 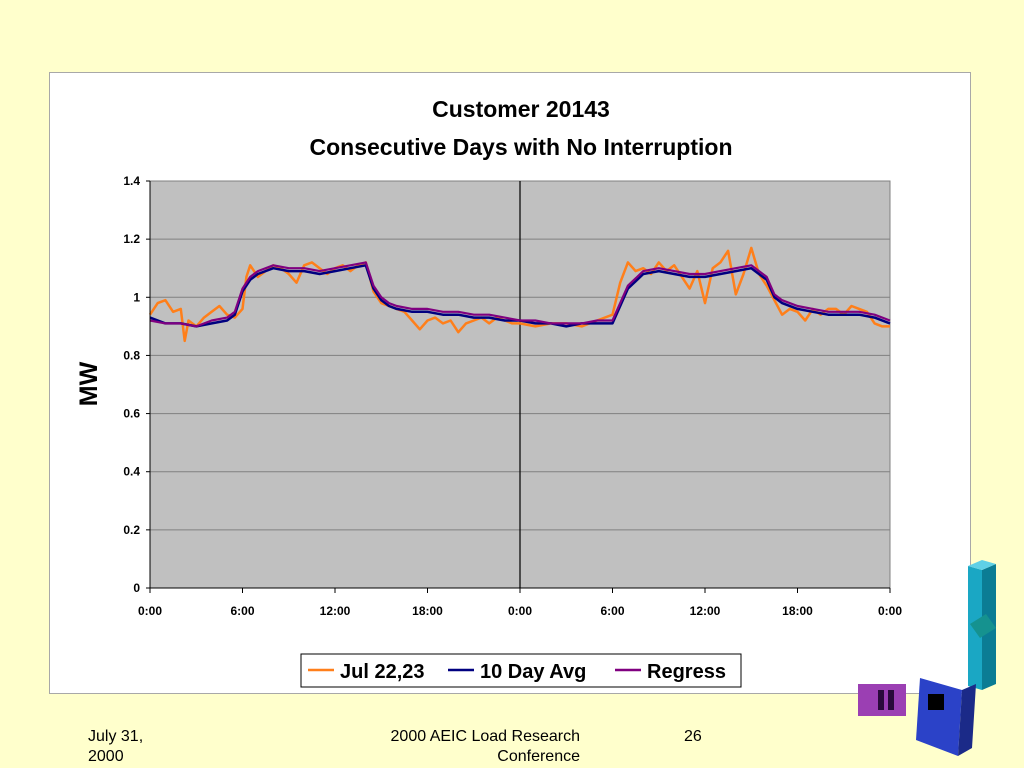 I want to click on legend-label: Regress, so click(x=686, y=672).